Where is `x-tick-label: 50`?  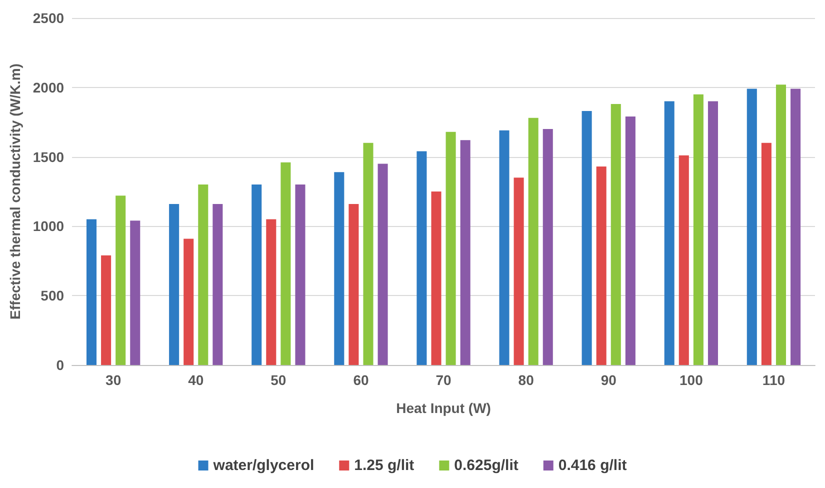
x-tick-label: 50 is located at coordinates (278, 380).